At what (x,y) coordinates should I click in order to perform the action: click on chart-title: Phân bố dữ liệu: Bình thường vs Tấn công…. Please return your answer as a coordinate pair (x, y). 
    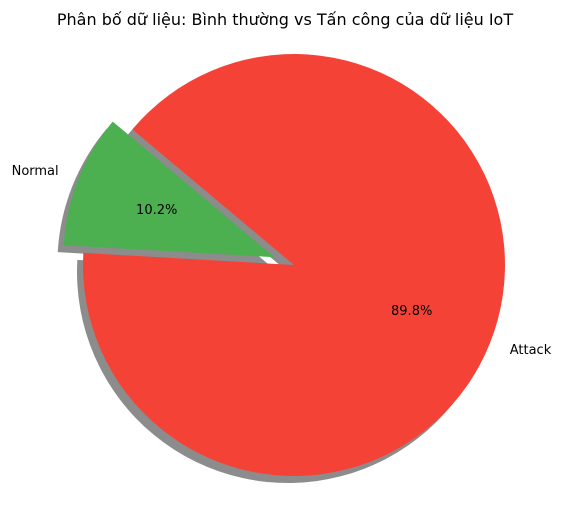
    Looking at the image, I should click on (285, 19).